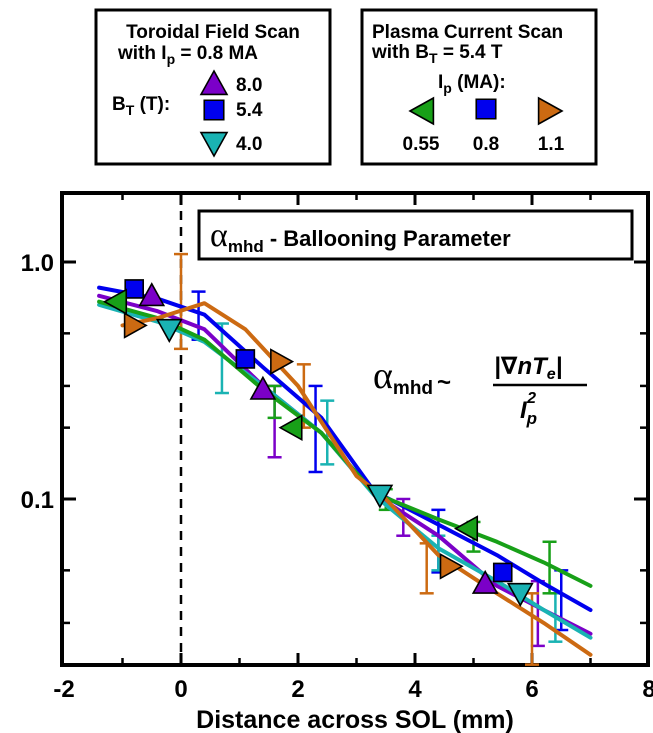 The width and height of the screenshot is (653, 733). Describe the element at coordinates (528, 368) in the screenshot. I see `formula-numerator: |∇nTe|` at that location.